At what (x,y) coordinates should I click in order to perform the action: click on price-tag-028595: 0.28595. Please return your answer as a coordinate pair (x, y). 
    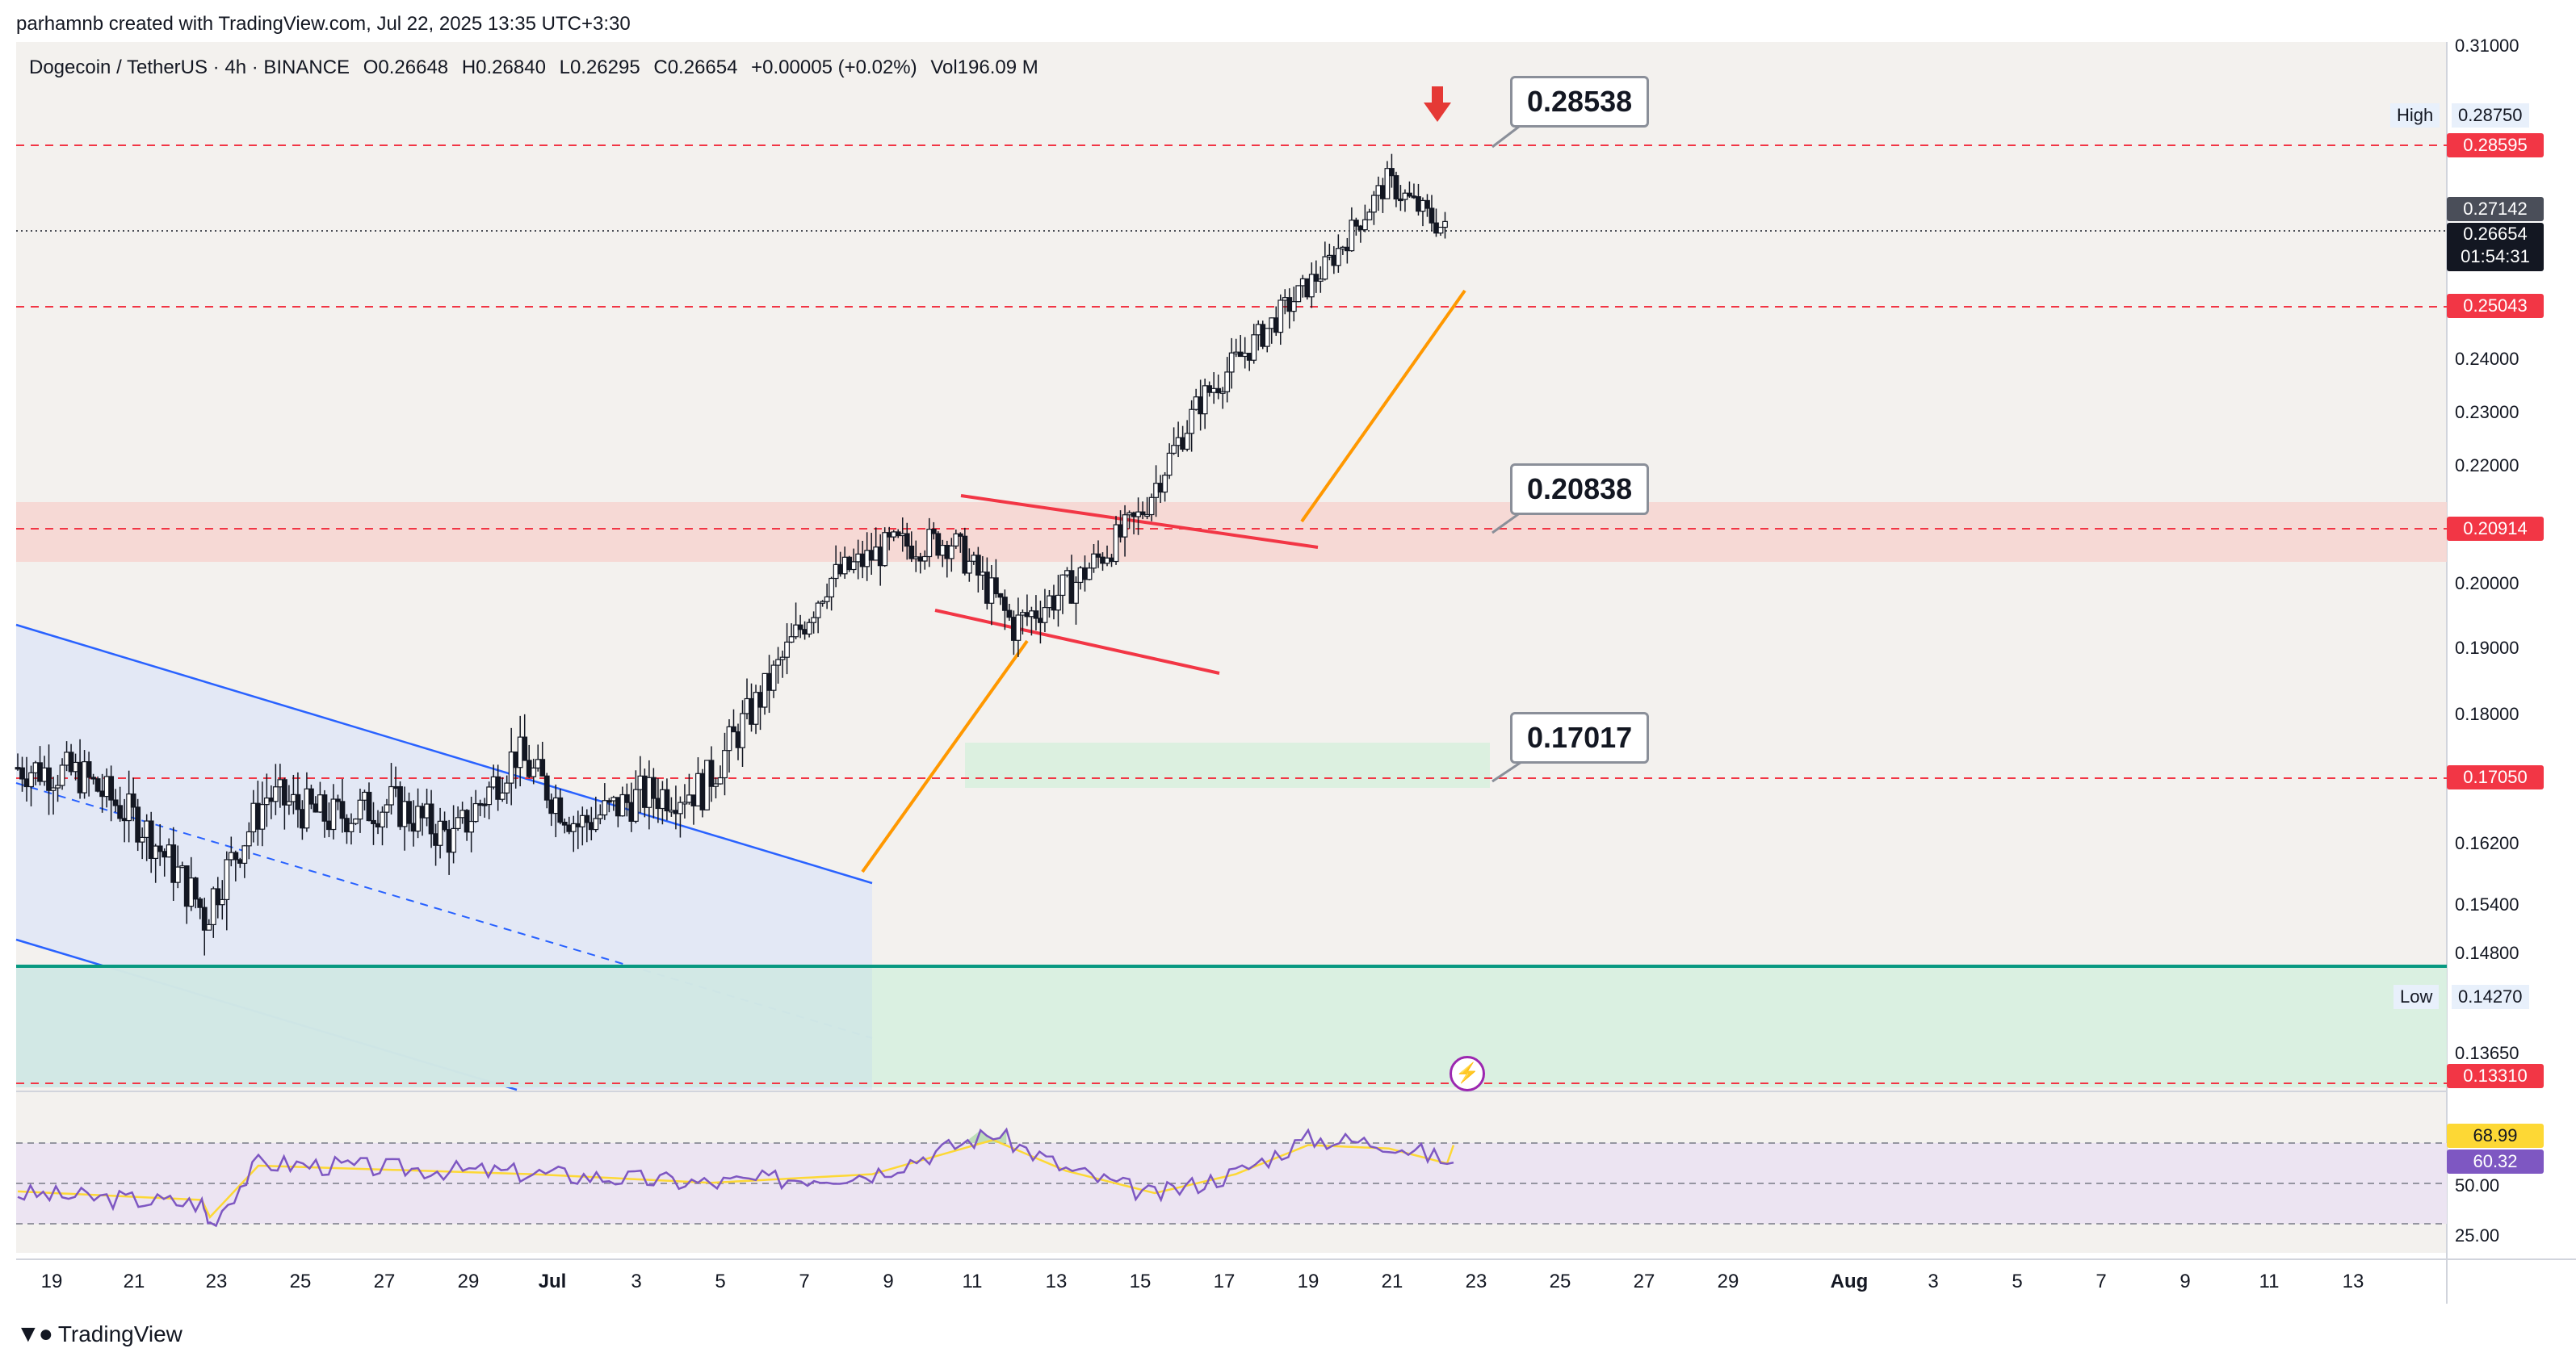
    Looking at the image, I should click on (2495, 145).